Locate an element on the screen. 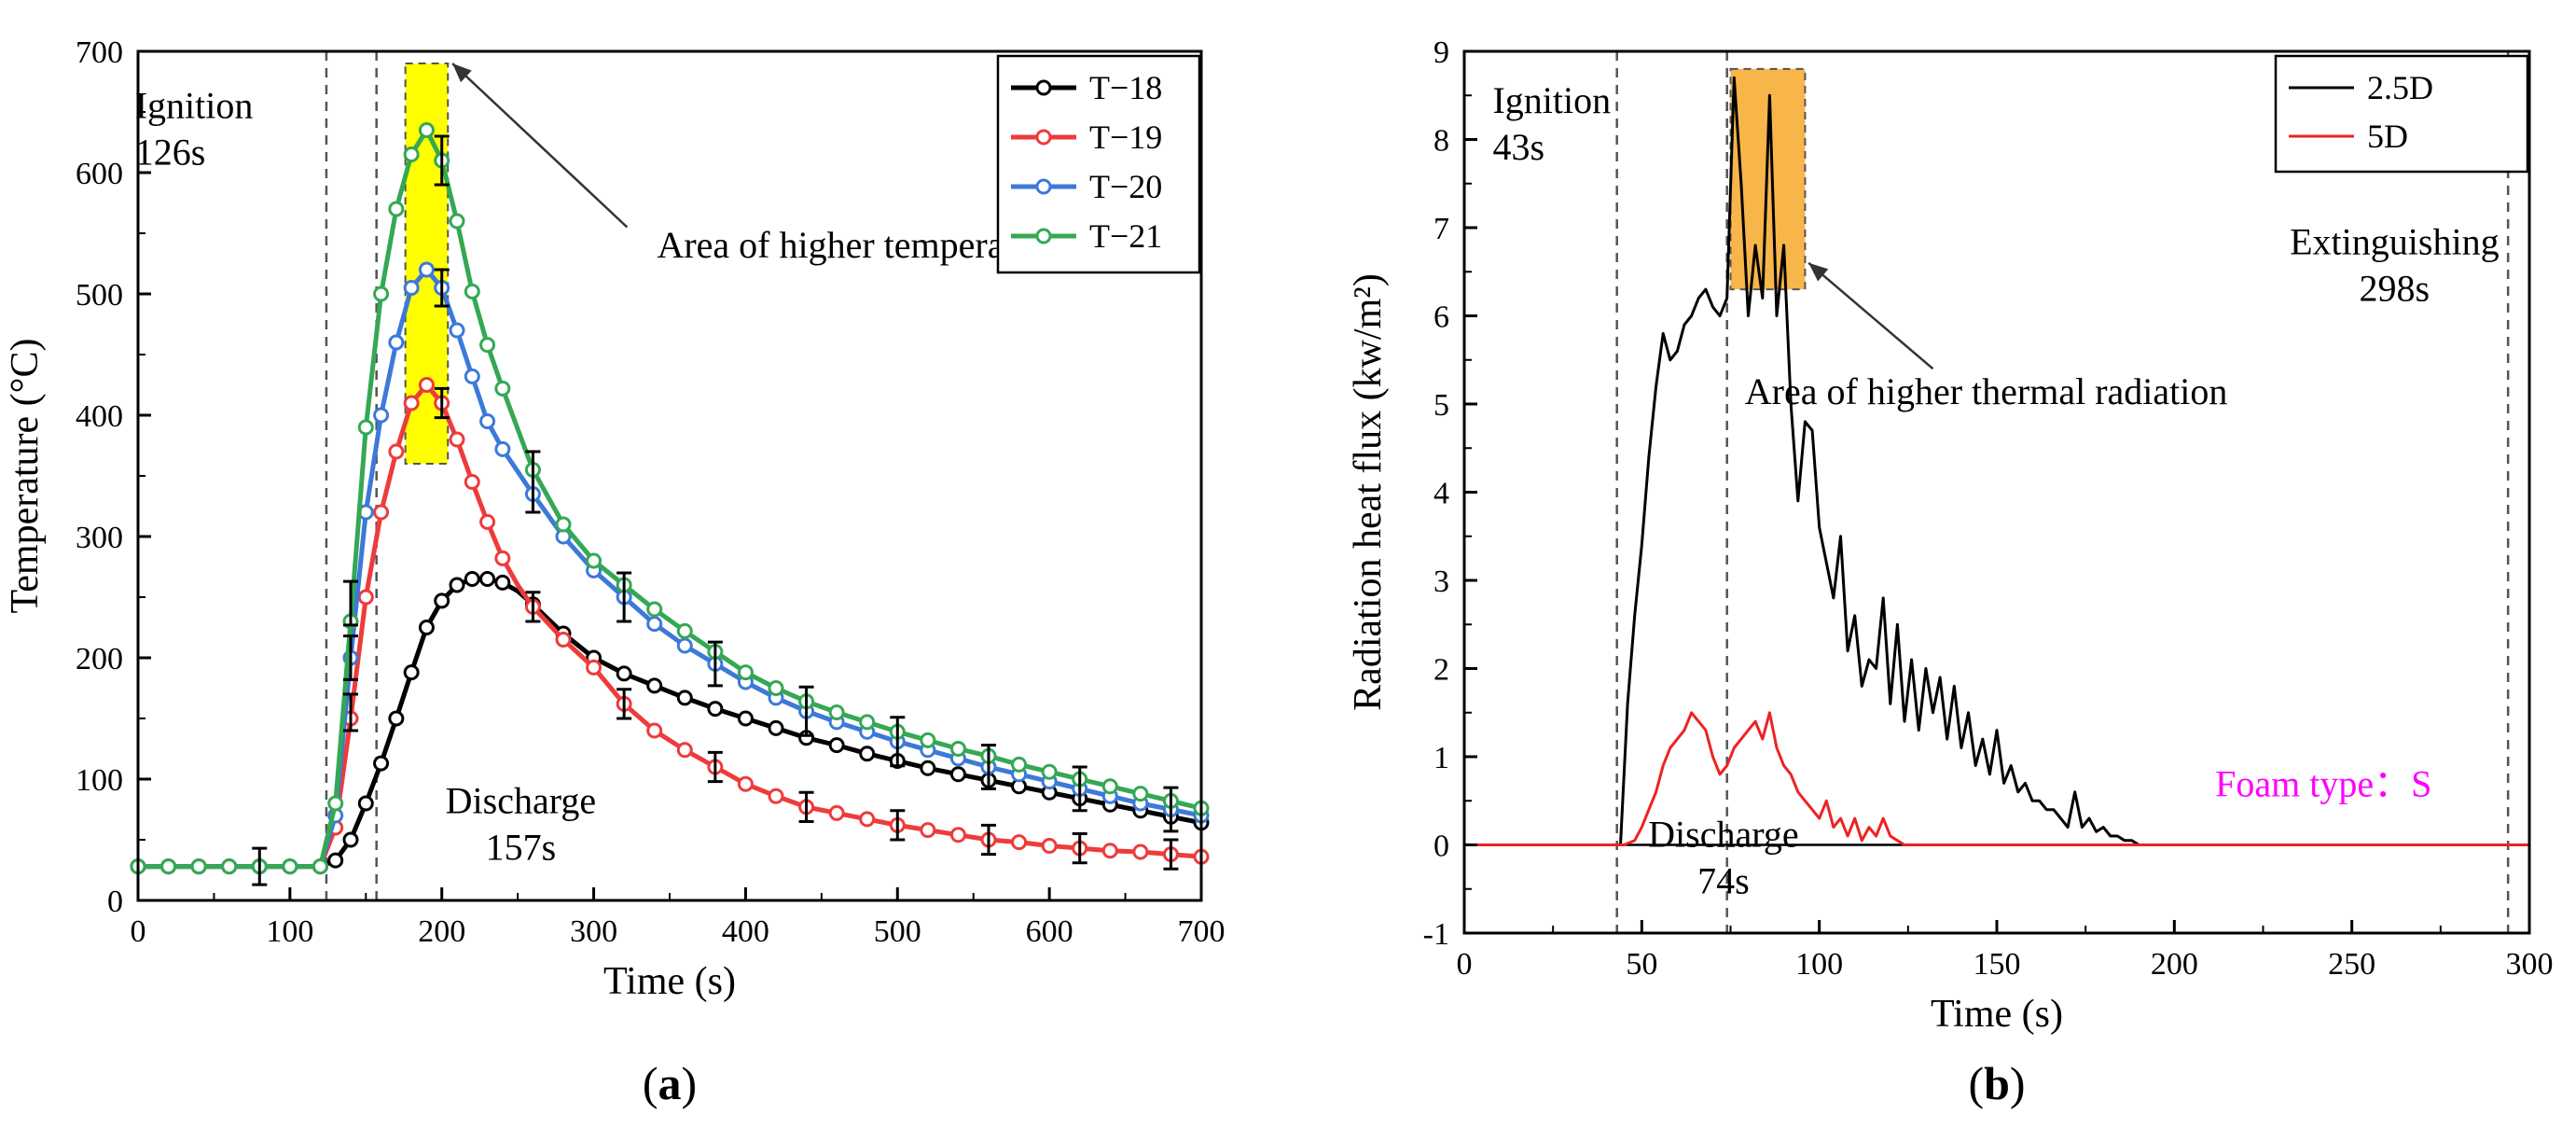  y-tick-label: 0 is located at coordinates (115, 902).